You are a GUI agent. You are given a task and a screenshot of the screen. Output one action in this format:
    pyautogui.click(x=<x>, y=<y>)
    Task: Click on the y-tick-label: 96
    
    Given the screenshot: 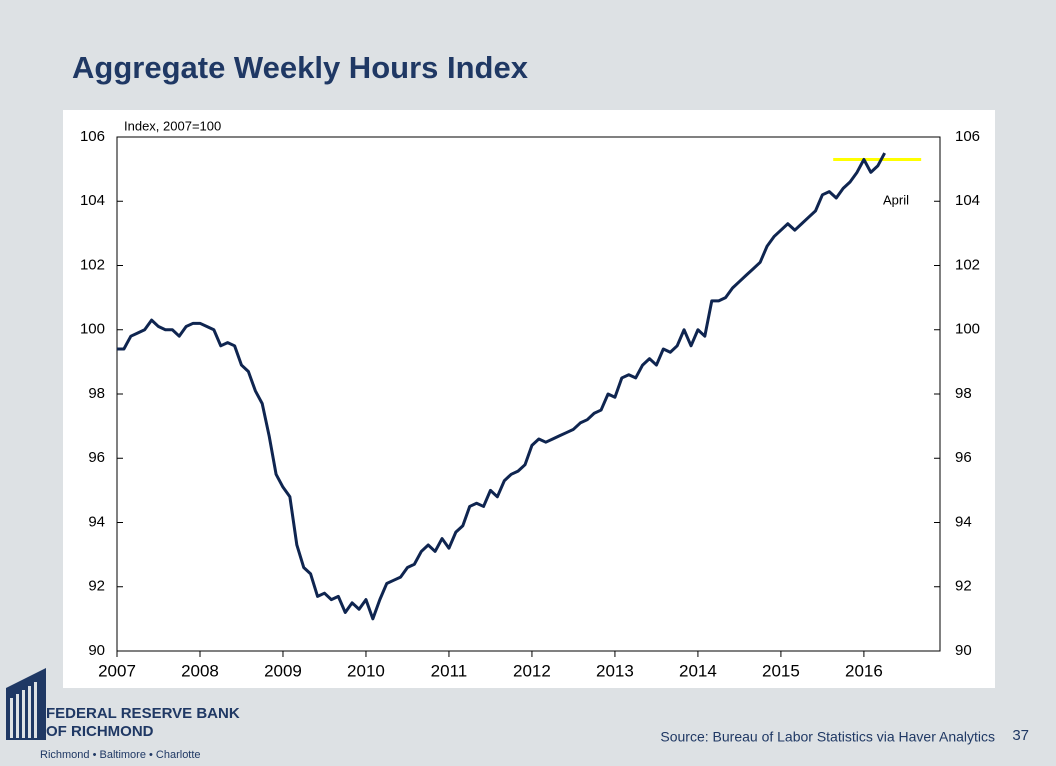 What is the action you would take?
    pyautogui.click(x=96, y=457)
    